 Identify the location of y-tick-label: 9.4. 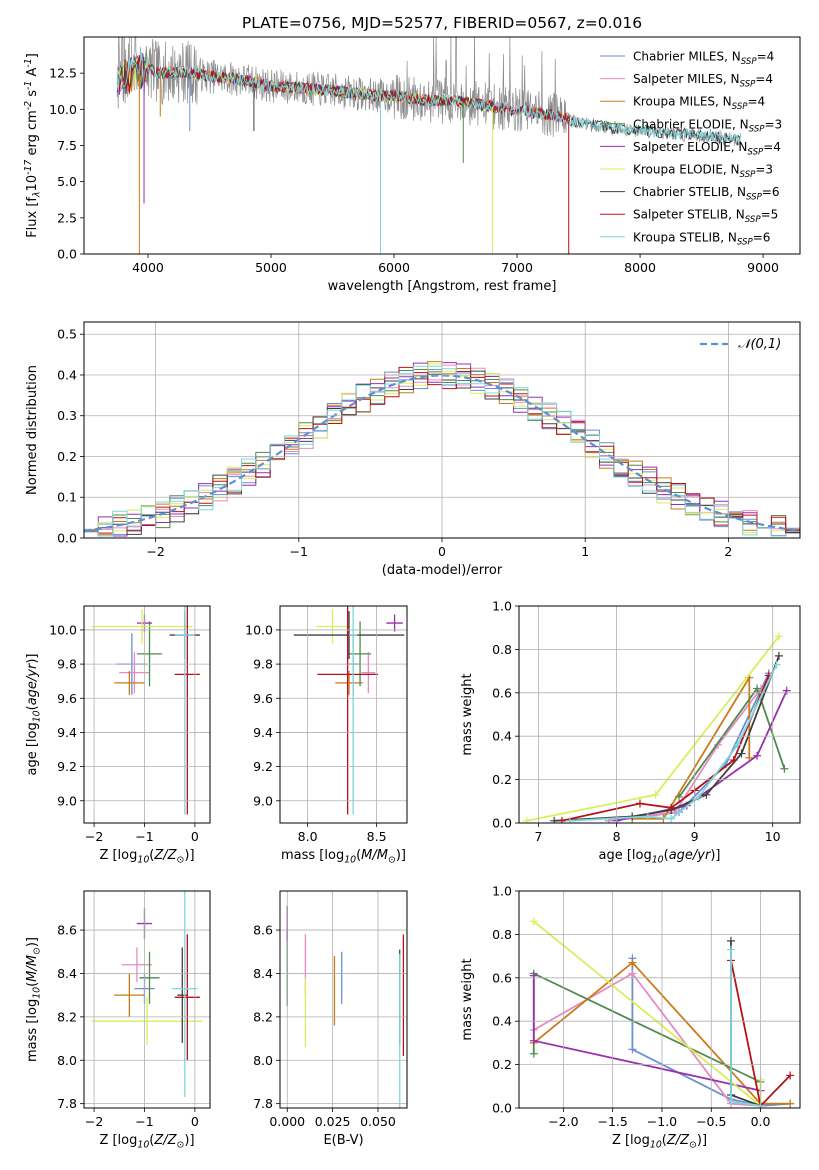
(67, 732).